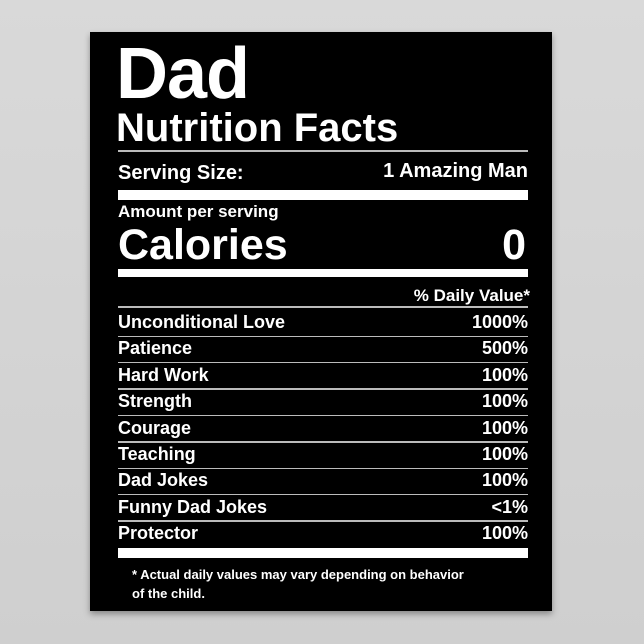 Image resolution: width=644 pixels, height=644 pixels. Describe the element at coordinates (323, 480) in the screenshot. I see `nutrient-row: Dad Jokes 100%` at that location.